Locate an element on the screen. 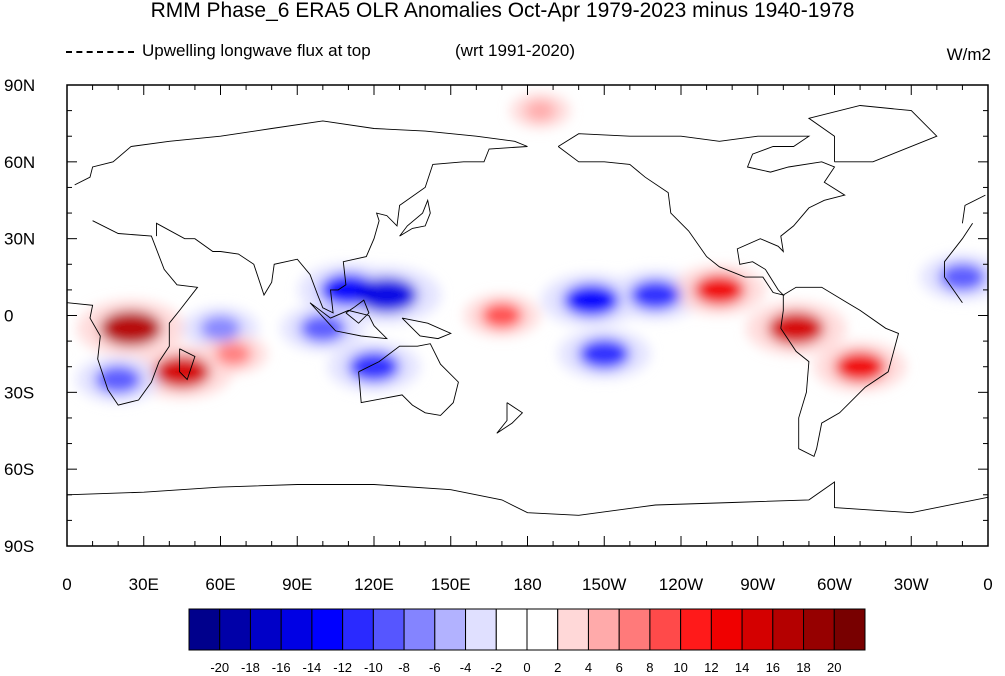 This screenshot has width=1005, height=676. coast-borneo is located at coordinates (357, 311).